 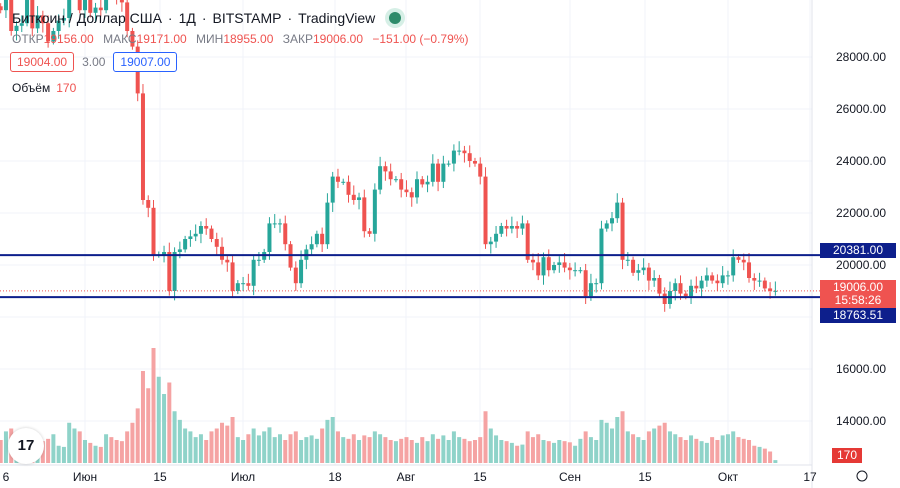 I want to click on upper-line-tag: 20381.00, so click(x=858, y=250).